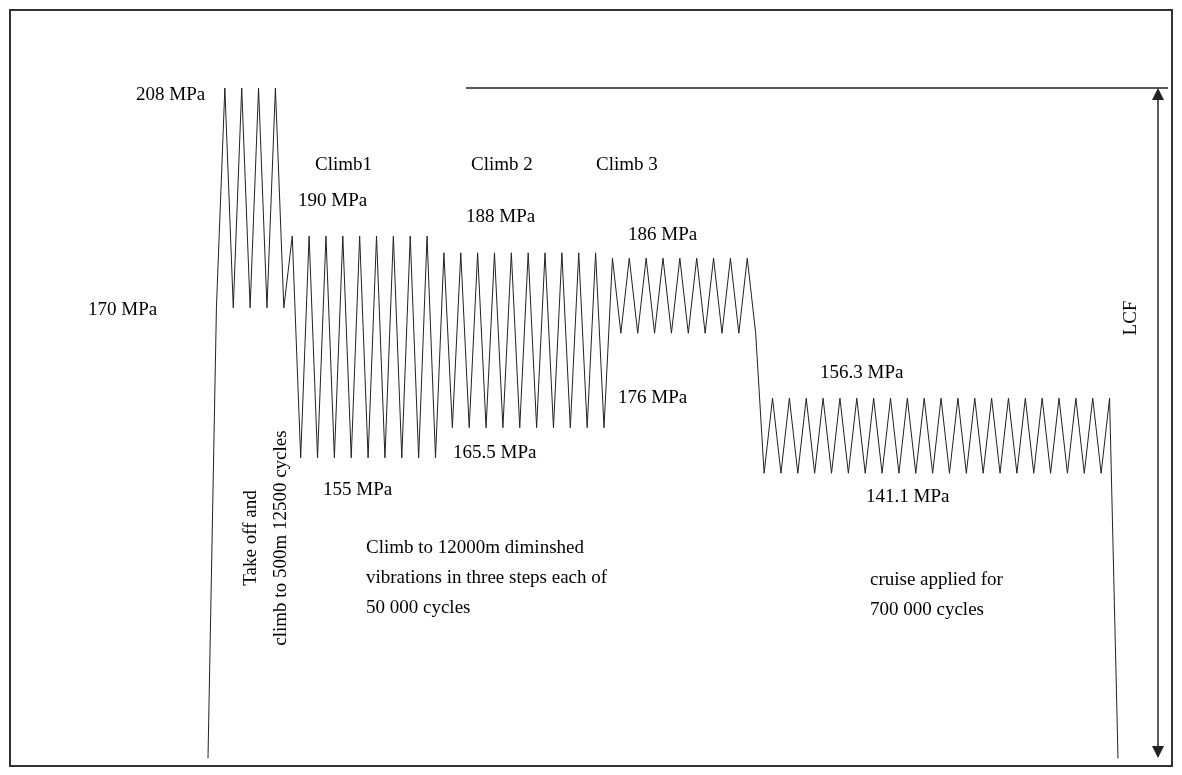  What do you see at coordinates (487, 576) in the screenshot?
I see `annotation: Climb to 12000m diminshed vibrations in three steps each of 50 000 cycles` at bounding box center [487, 576].